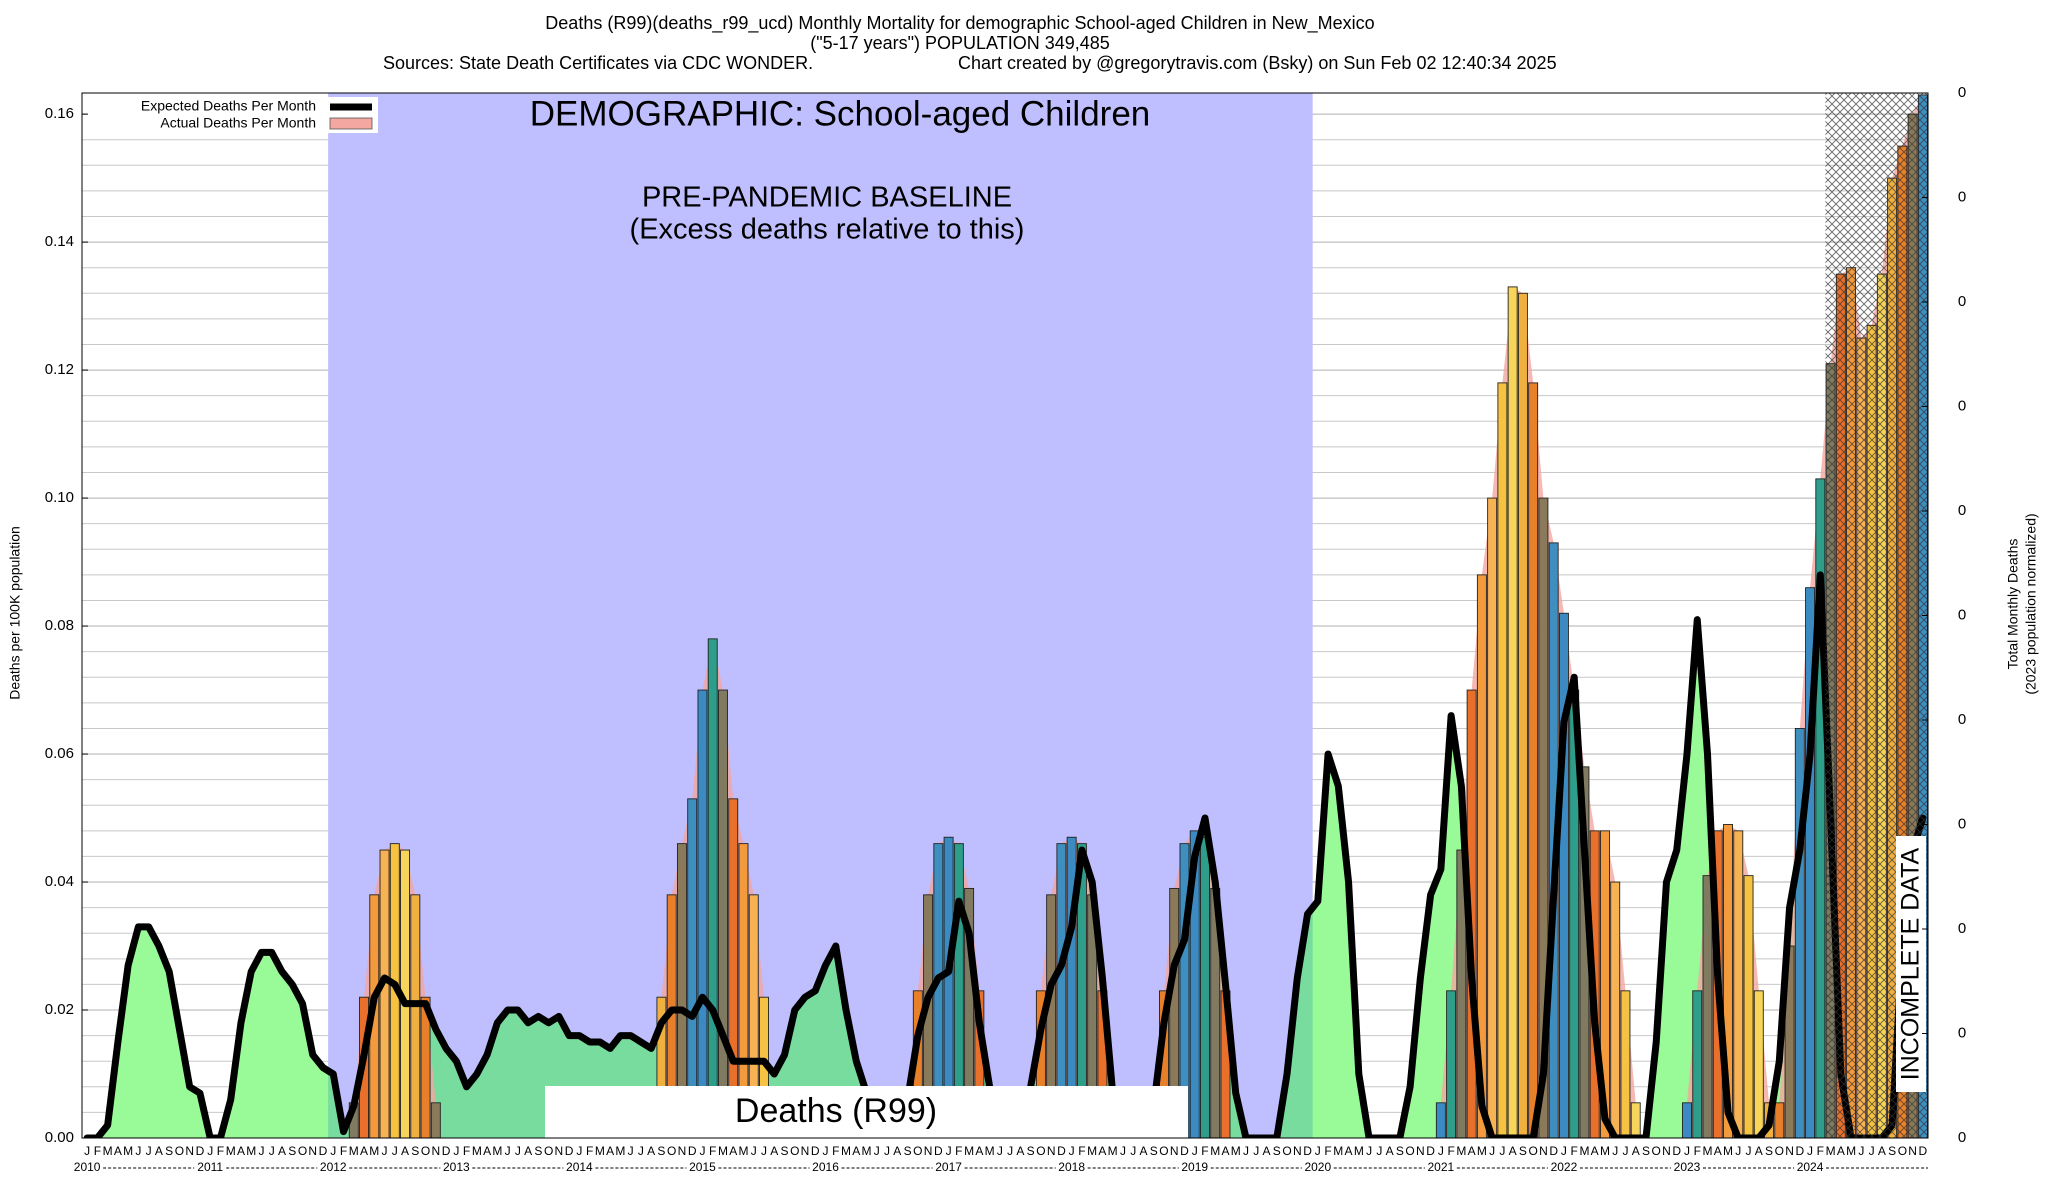 This screenshot has width=2048, height=1200. What do you see at coordinates (351, 123) in the screenshot?
I see `legend-swatch` at bounding box center [351, 123].